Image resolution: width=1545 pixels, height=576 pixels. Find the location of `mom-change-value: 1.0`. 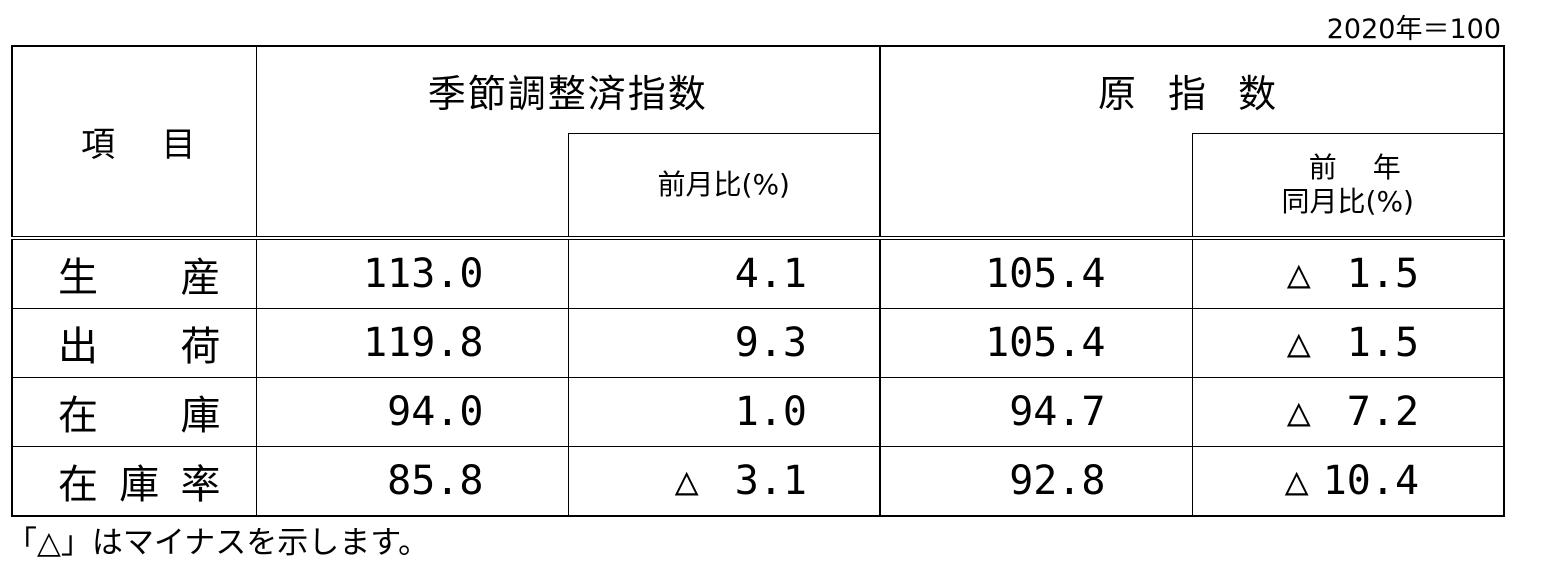

mom-change-value: 1.0 is located at coordinates (724, 412).